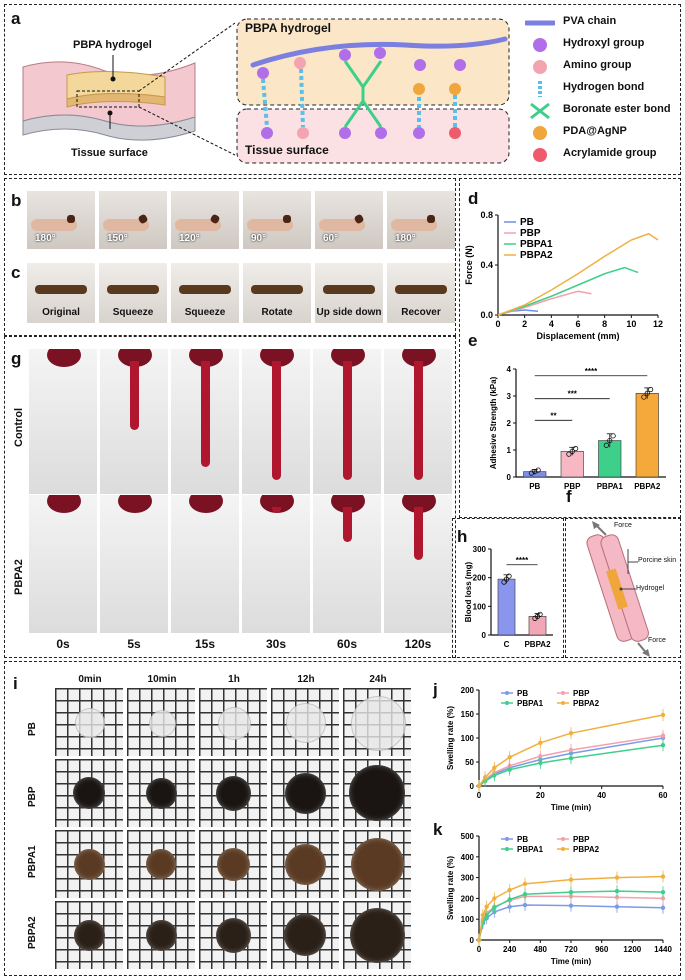 This screenshot has height=980, width=685. Describe the element at coordinates (590, 21) in the screenshot. I see `legend-label: PVA chain` at that location.